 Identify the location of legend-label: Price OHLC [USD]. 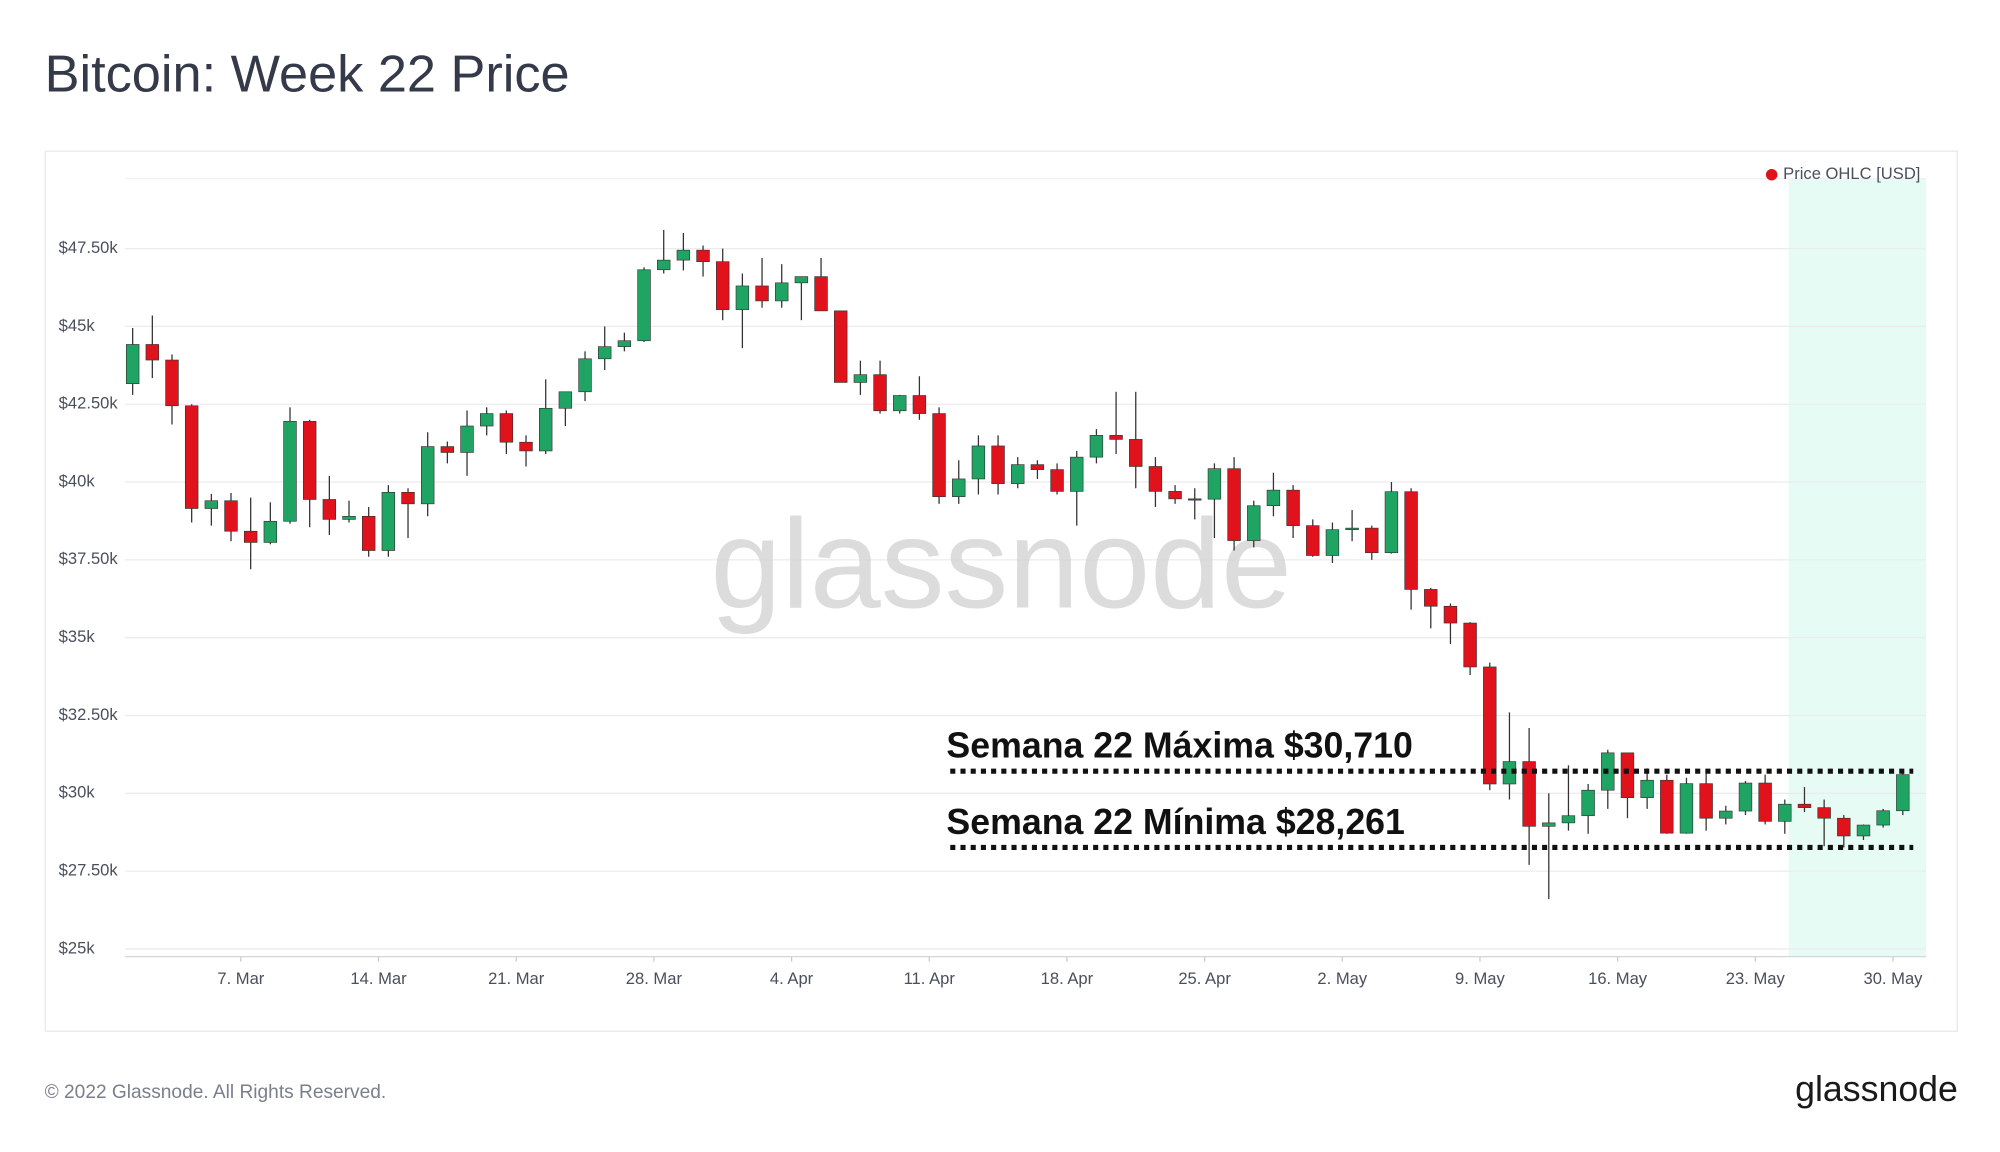
(1851, 173).